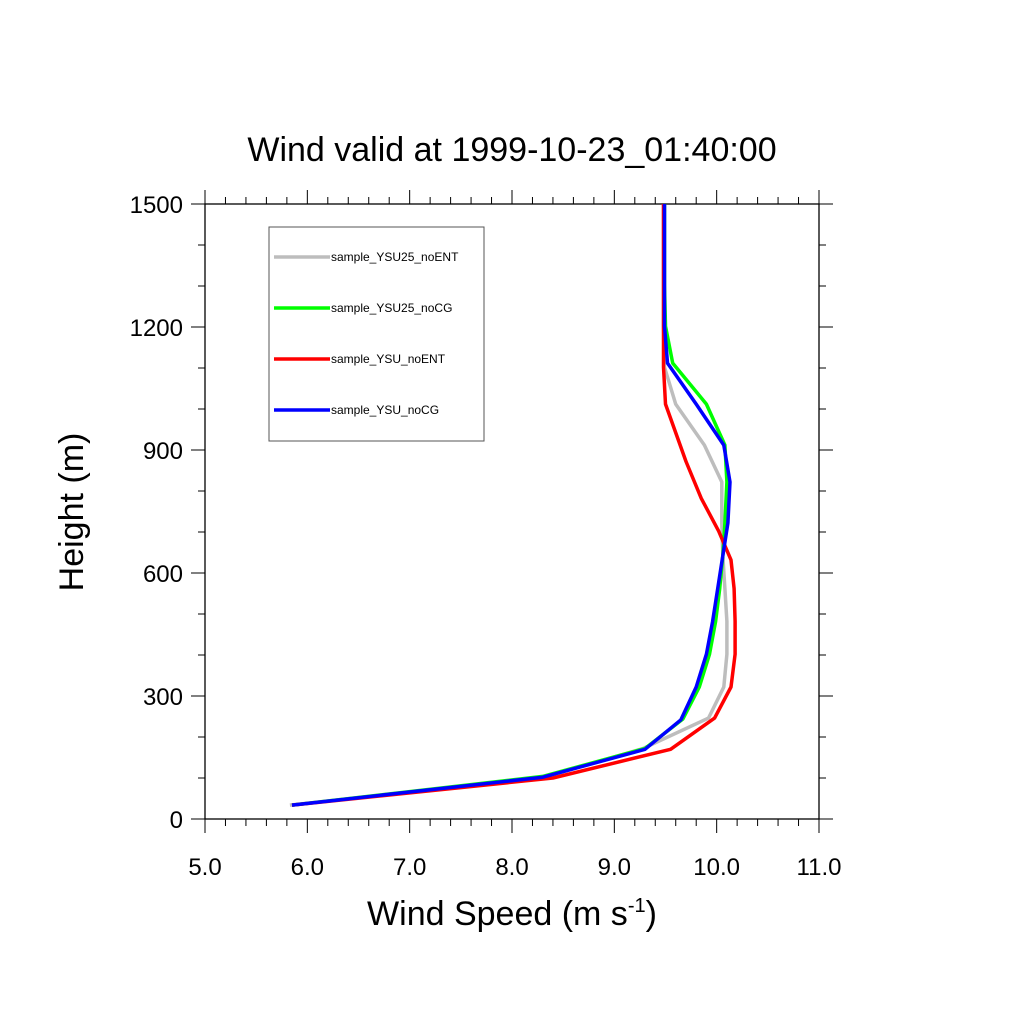 The height and width of the screenshot is (1024, 1024). What do you see at coordinates (497, 914) in the screenshot?
I see `x-axis-label-main: Wind Speed (m s` at bounding box center [497, 914].